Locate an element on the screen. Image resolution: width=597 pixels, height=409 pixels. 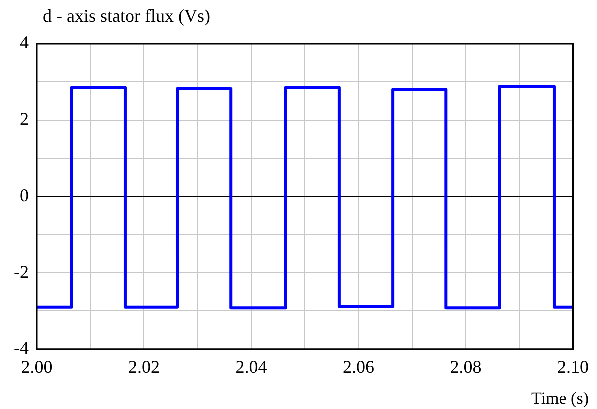
x-axis-title: Time (s) is located at coordinates (560, 399).